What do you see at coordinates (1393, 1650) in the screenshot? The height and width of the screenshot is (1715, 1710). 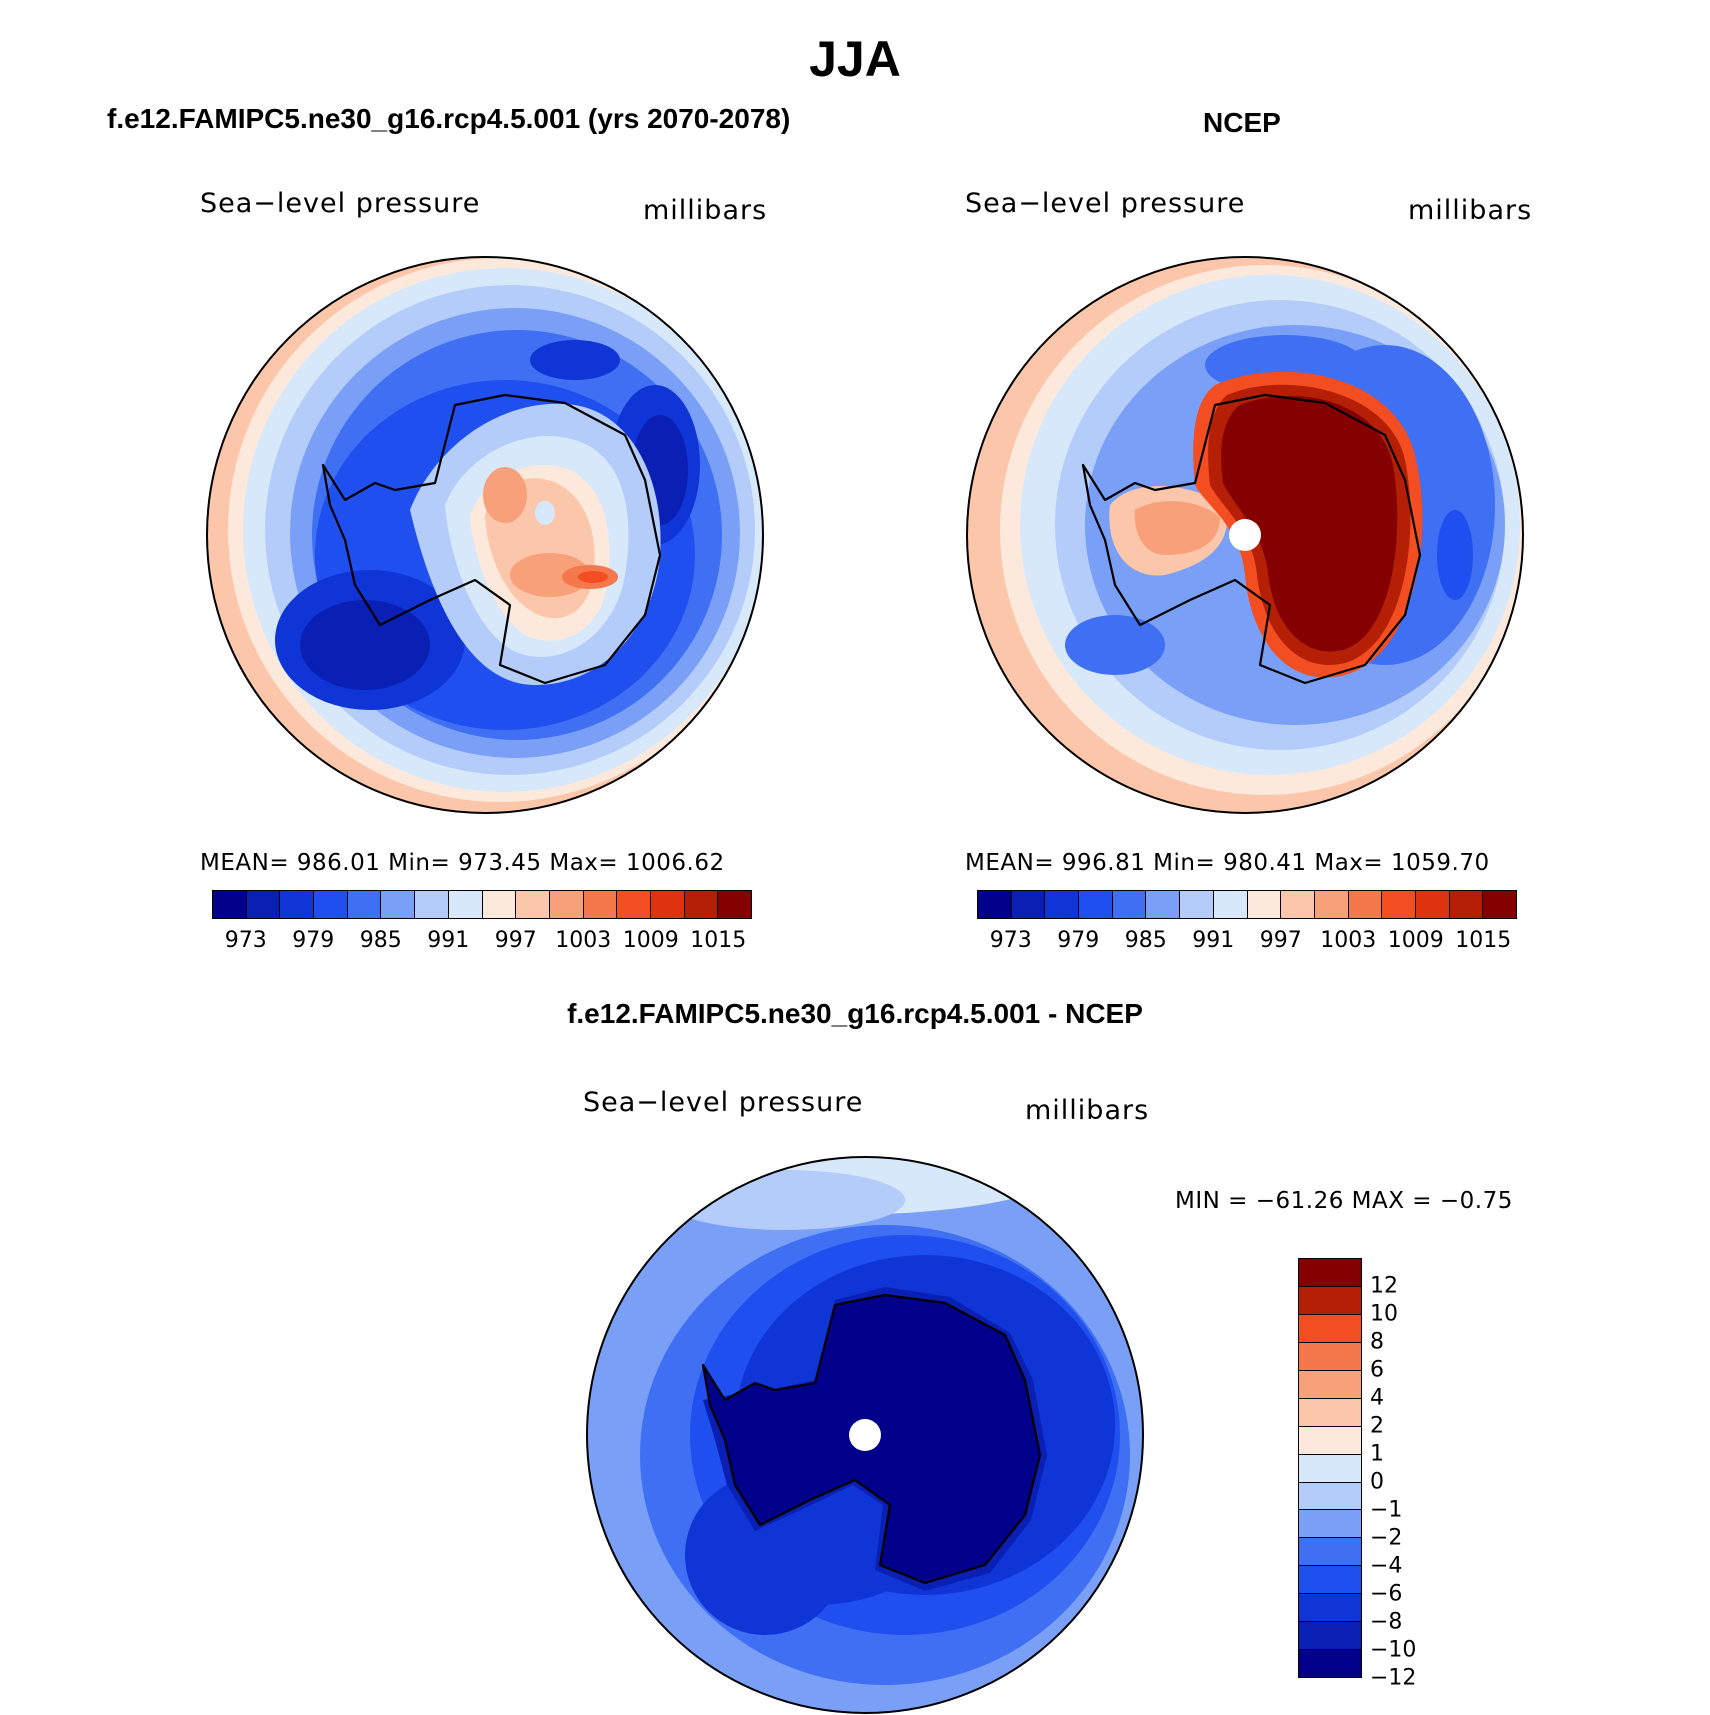 I see `colorbar-tick-label: −10` at bounding box center [1393, 1650].